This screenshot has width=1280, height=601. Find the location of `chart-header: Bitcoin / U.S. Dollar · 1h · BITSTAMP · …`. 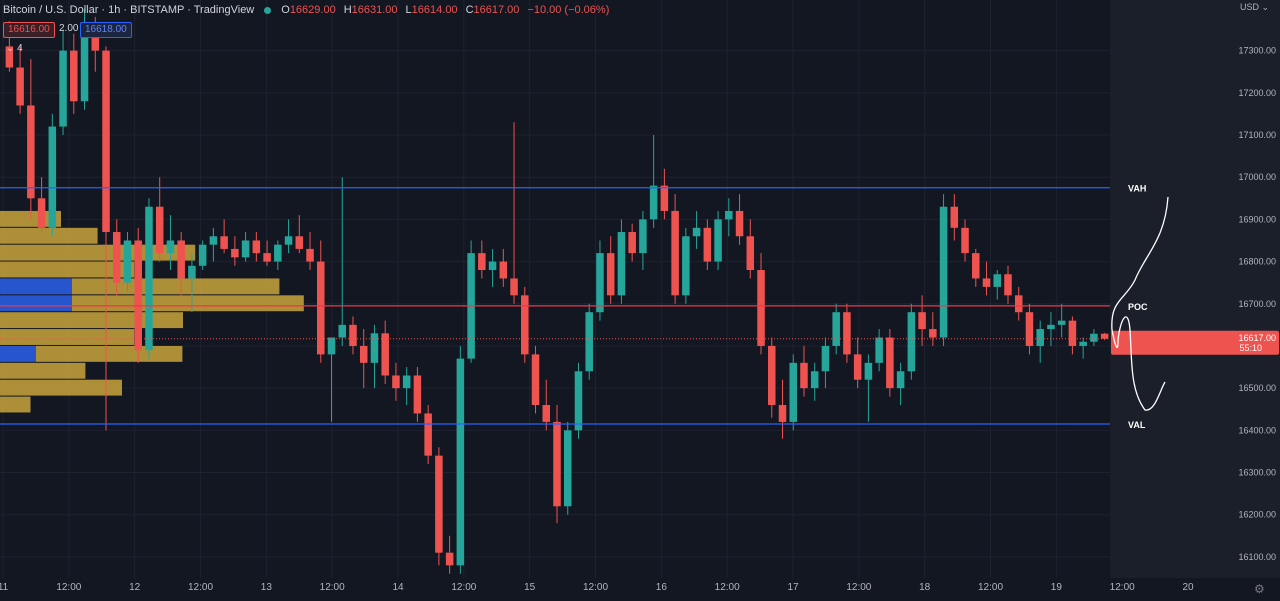

chart-header: Bitcoin / U.S. Dollar · 1h · BITSTAMP · … is located at coordinates (308, 10).